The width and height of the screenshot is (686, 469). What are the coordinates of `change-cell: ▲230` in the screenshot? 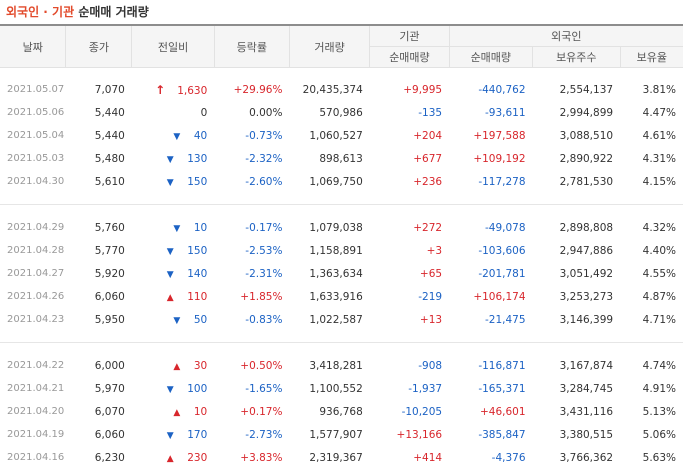 It's located at (173, 457).